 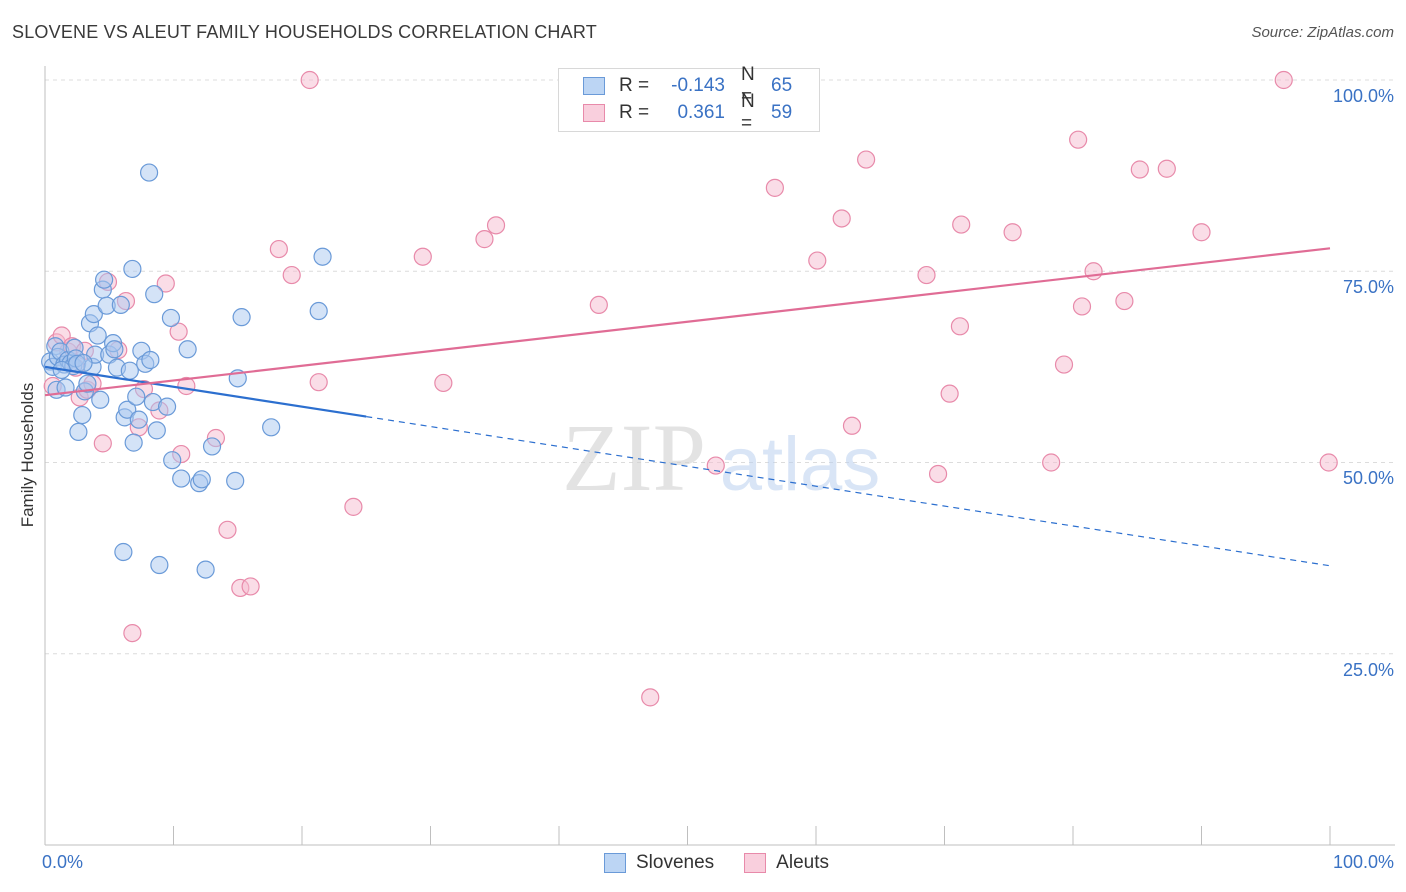 I want to click on legend-item-slovenes: Slovenes, so click(x=659, y=863).